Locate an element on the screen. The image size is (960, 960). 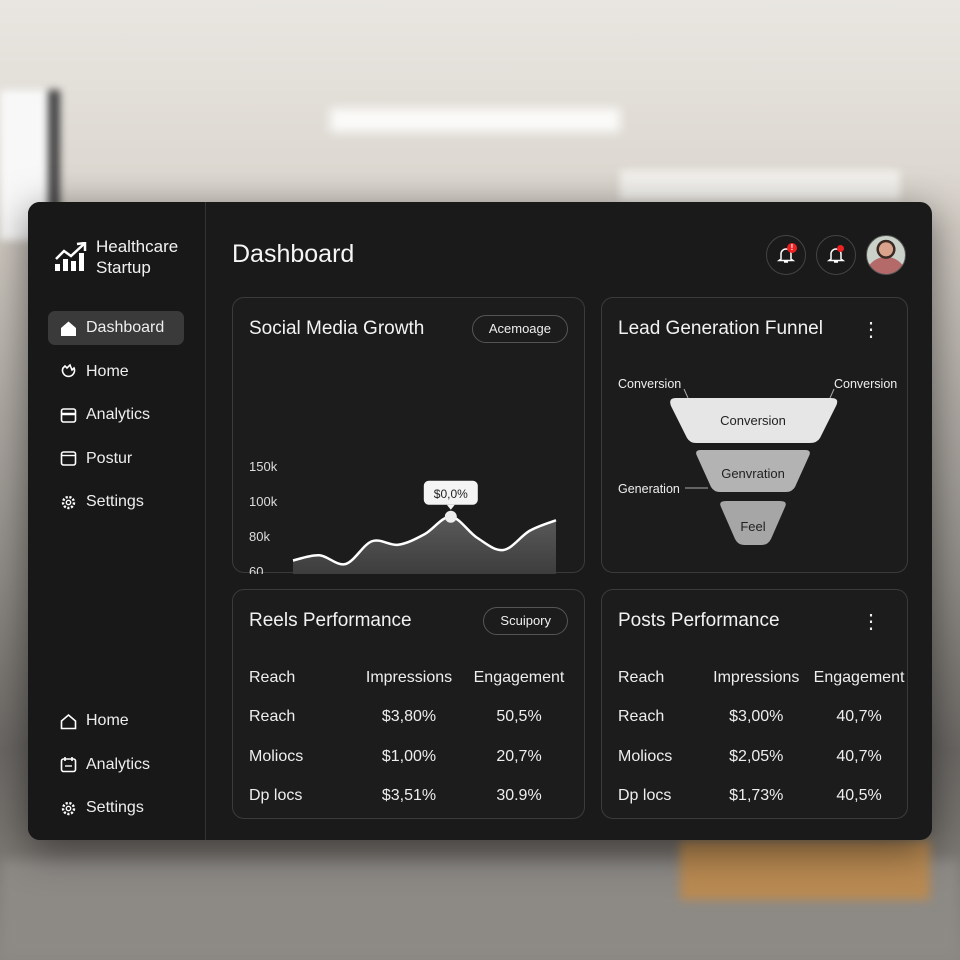
funnel-stage-label: Conversion is located at coordinates (753, 420).